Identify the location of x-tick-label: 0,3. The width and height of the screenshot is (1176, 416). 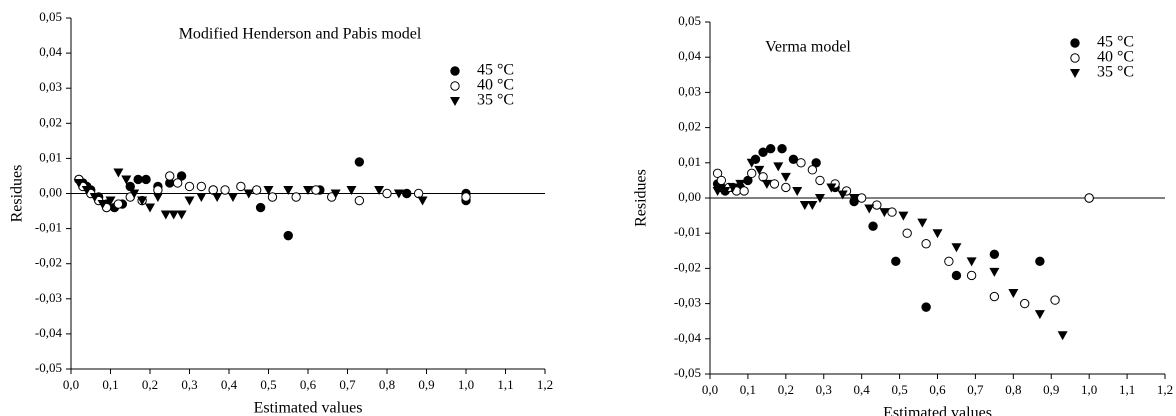
(189, 384).